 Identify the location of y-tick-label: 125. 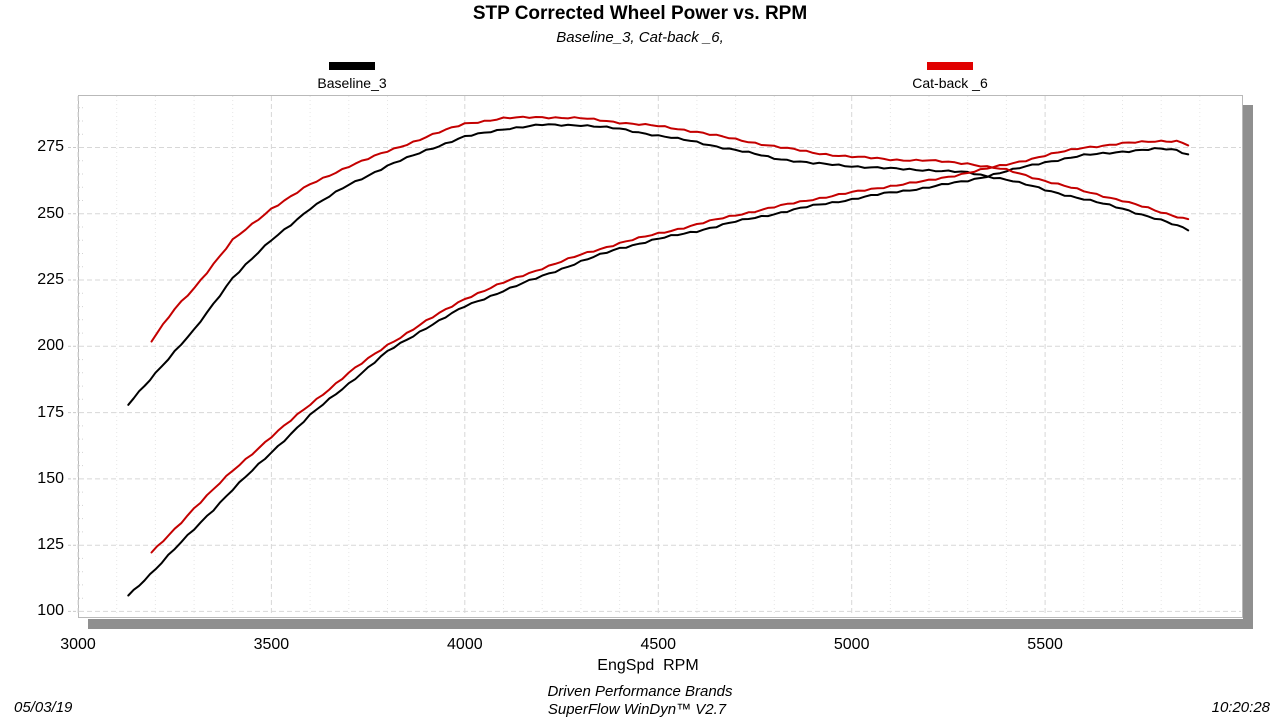
(50, 545).